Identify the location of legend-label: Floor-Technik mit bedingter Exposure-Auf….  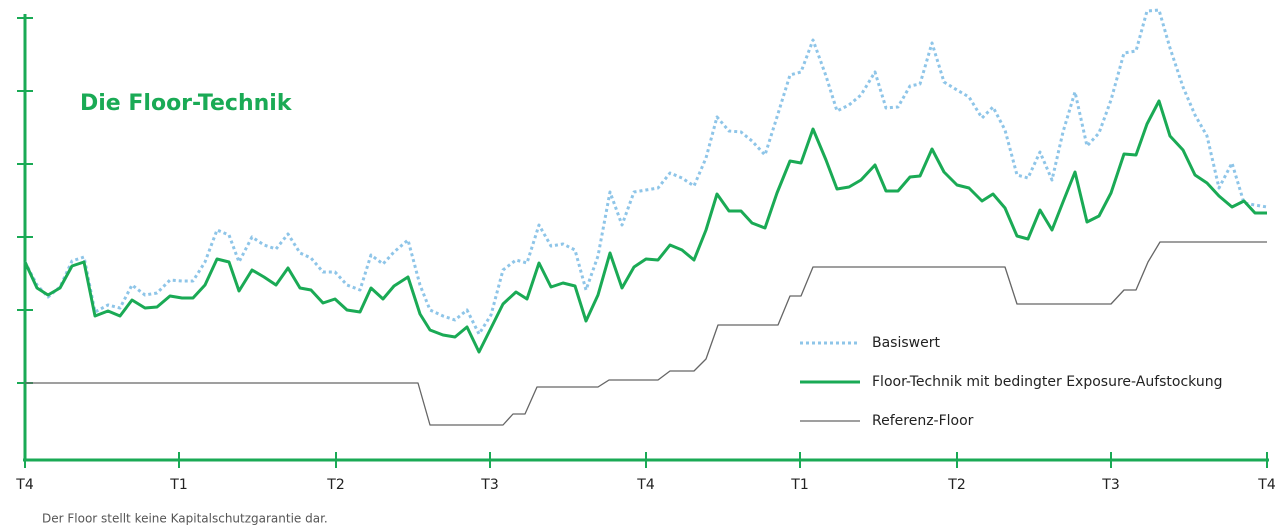
(1047, 382).